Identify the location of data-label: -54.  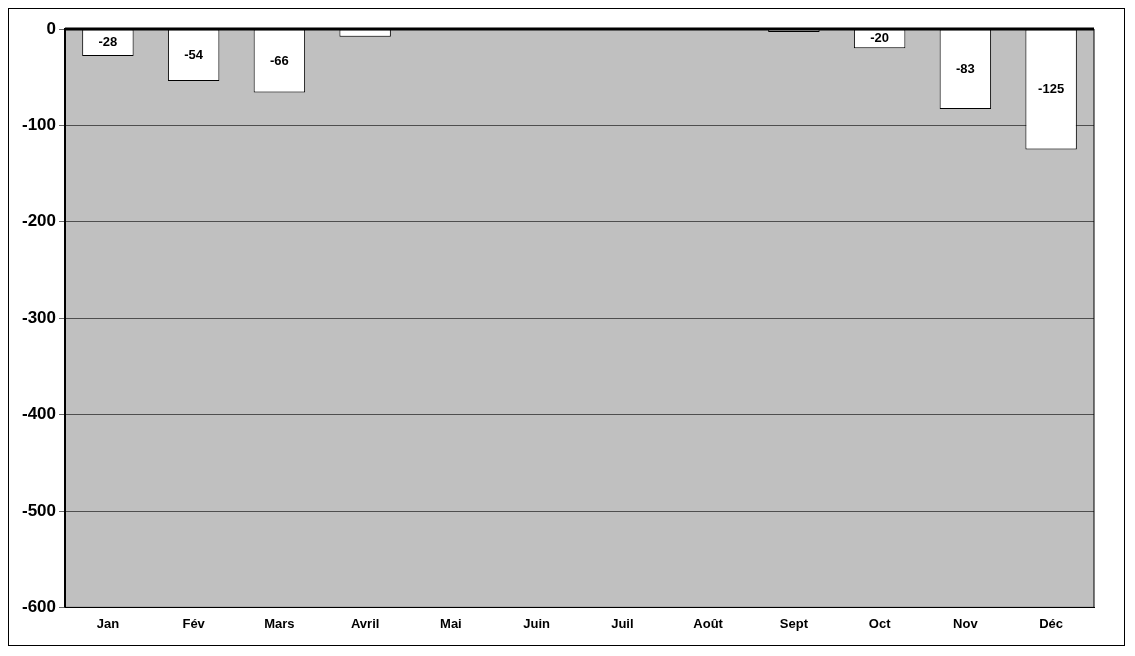
(194, 54).